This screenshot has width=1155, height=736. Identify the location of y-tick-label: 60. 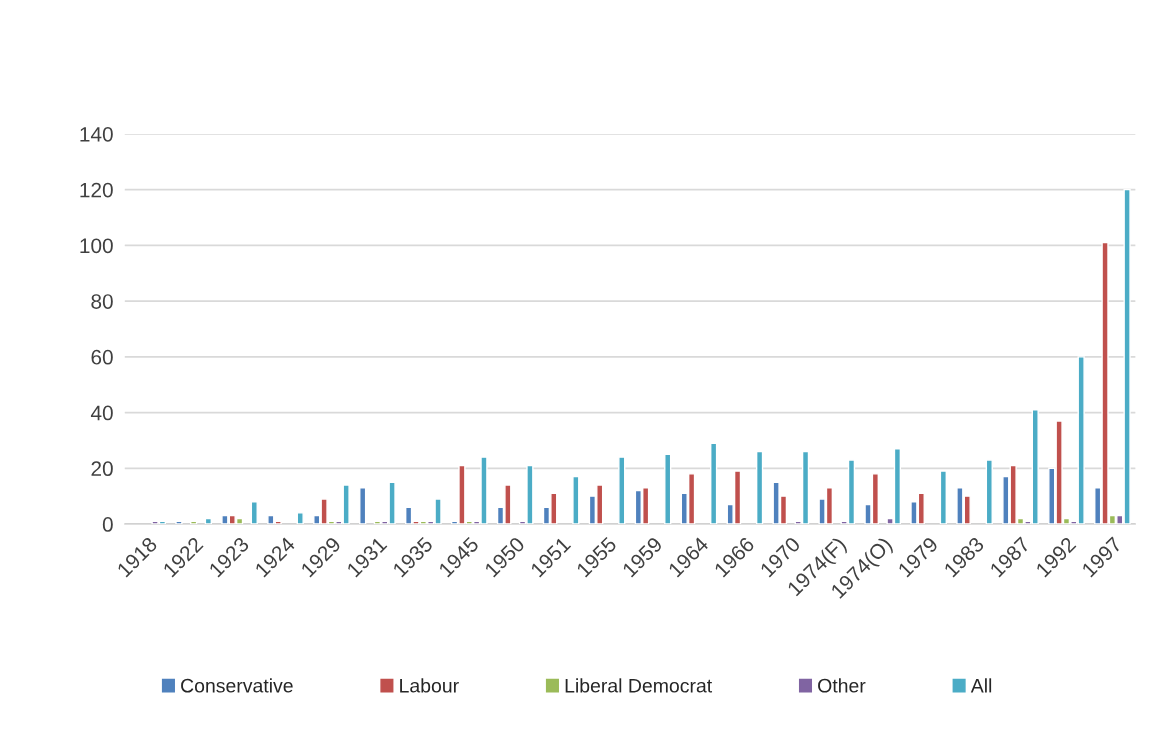
(102, 357).